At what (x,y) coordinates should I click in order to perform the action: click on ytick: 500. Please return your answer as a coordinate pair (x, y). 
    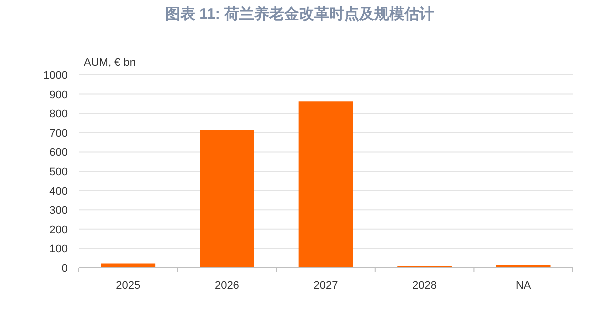
    Looking at the image, I should click on (59, 172).